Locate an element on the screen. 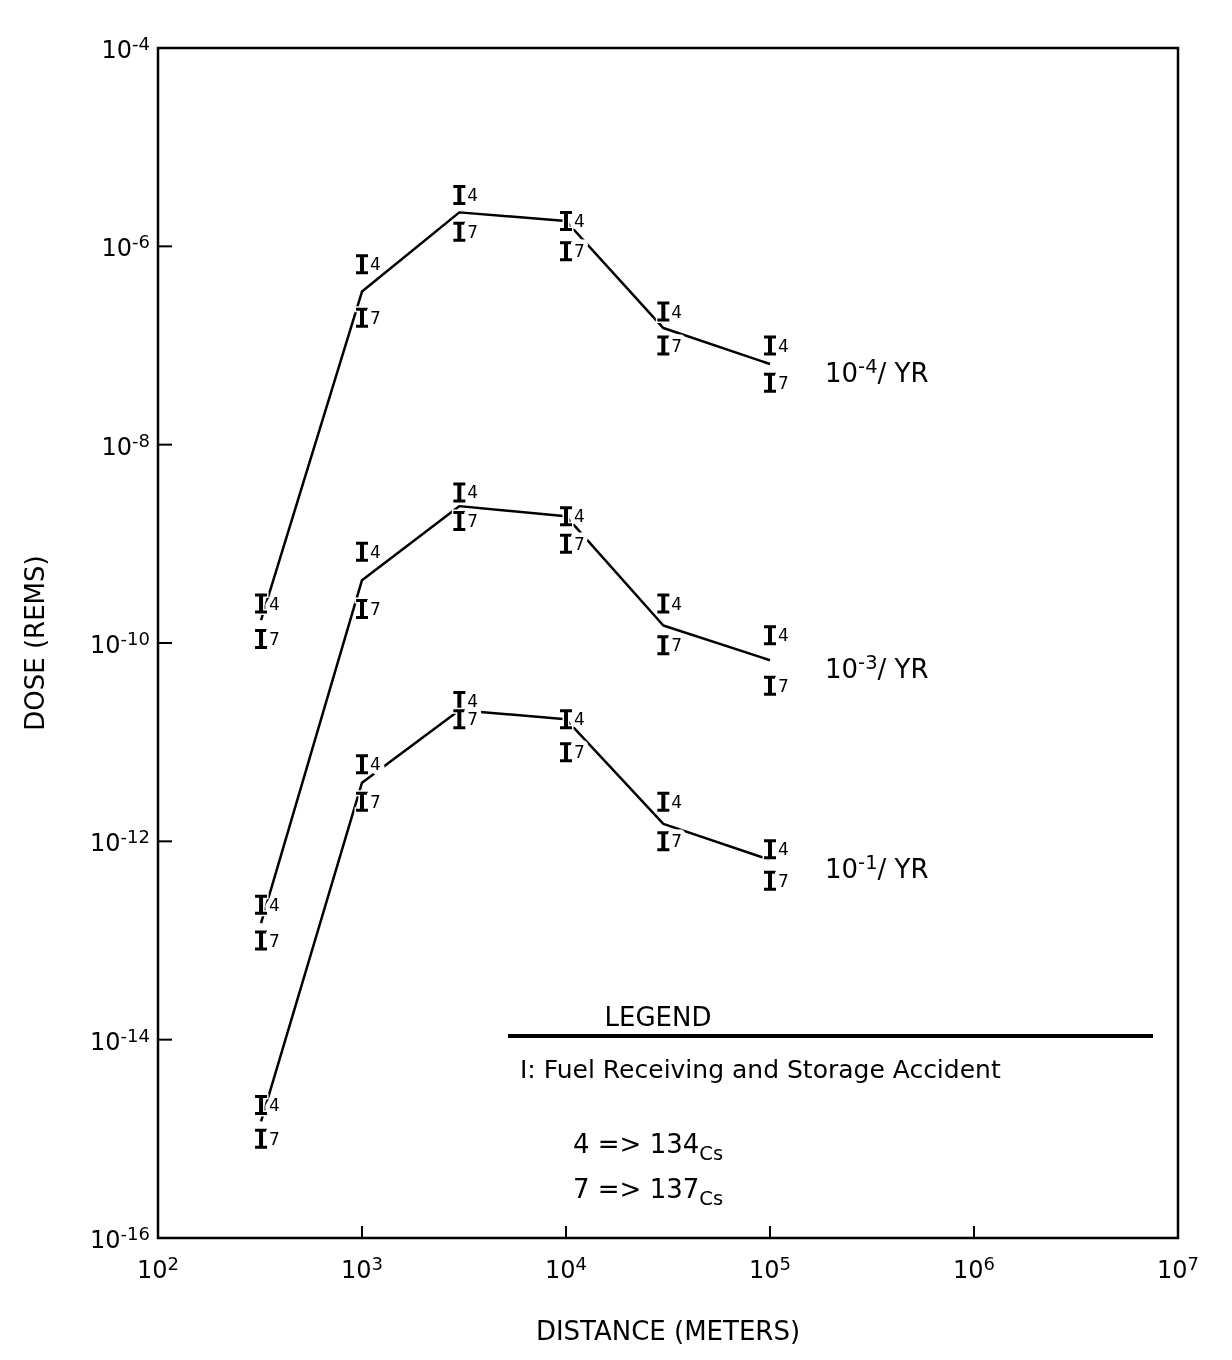 This screenshot has width=1232, height=1360. annotation: 7 => 137$_{Cs}$ is located at coordinates (648, 1192).